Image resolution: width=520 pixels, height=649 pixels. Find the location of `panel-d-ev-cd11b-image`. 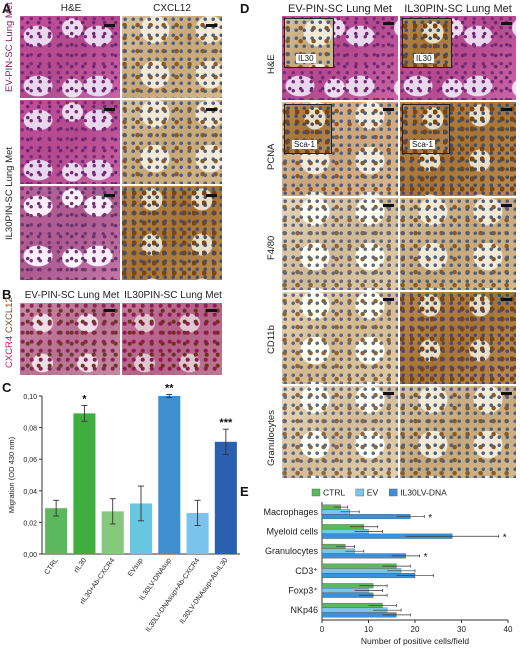

panel-d-ev-cd11b-image is located at coordinates (340, 338).